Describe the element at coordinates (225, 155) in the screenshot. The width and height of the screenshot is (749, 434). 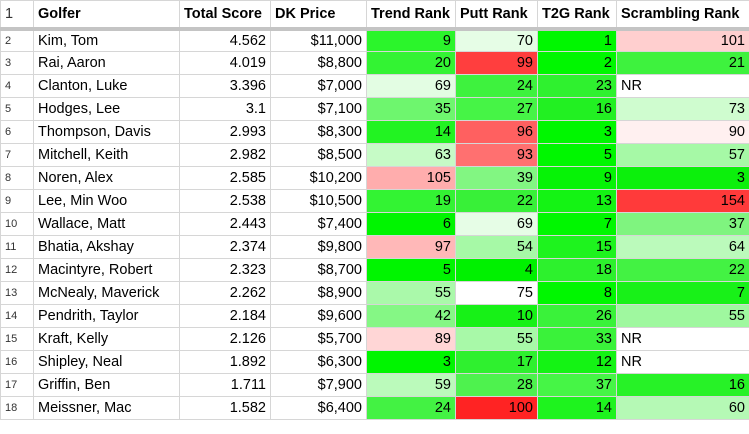
I see `total-score-cell: 2.982` at that location.